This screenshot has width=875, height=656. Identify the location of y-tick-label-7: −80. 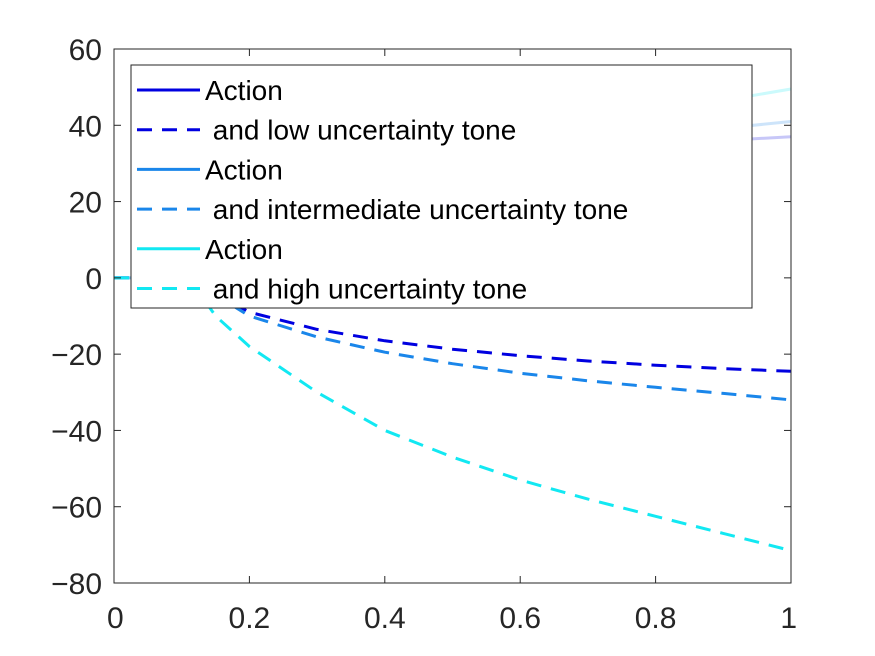
(76, 584).